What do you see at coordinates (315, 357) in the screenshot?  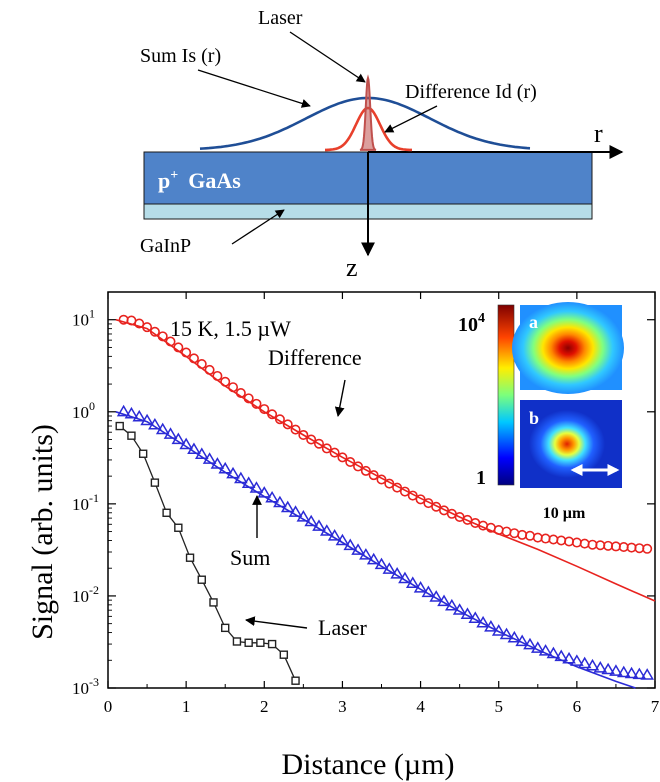 I see `difference-annotation: Difference` at bounding box center [315, 357].